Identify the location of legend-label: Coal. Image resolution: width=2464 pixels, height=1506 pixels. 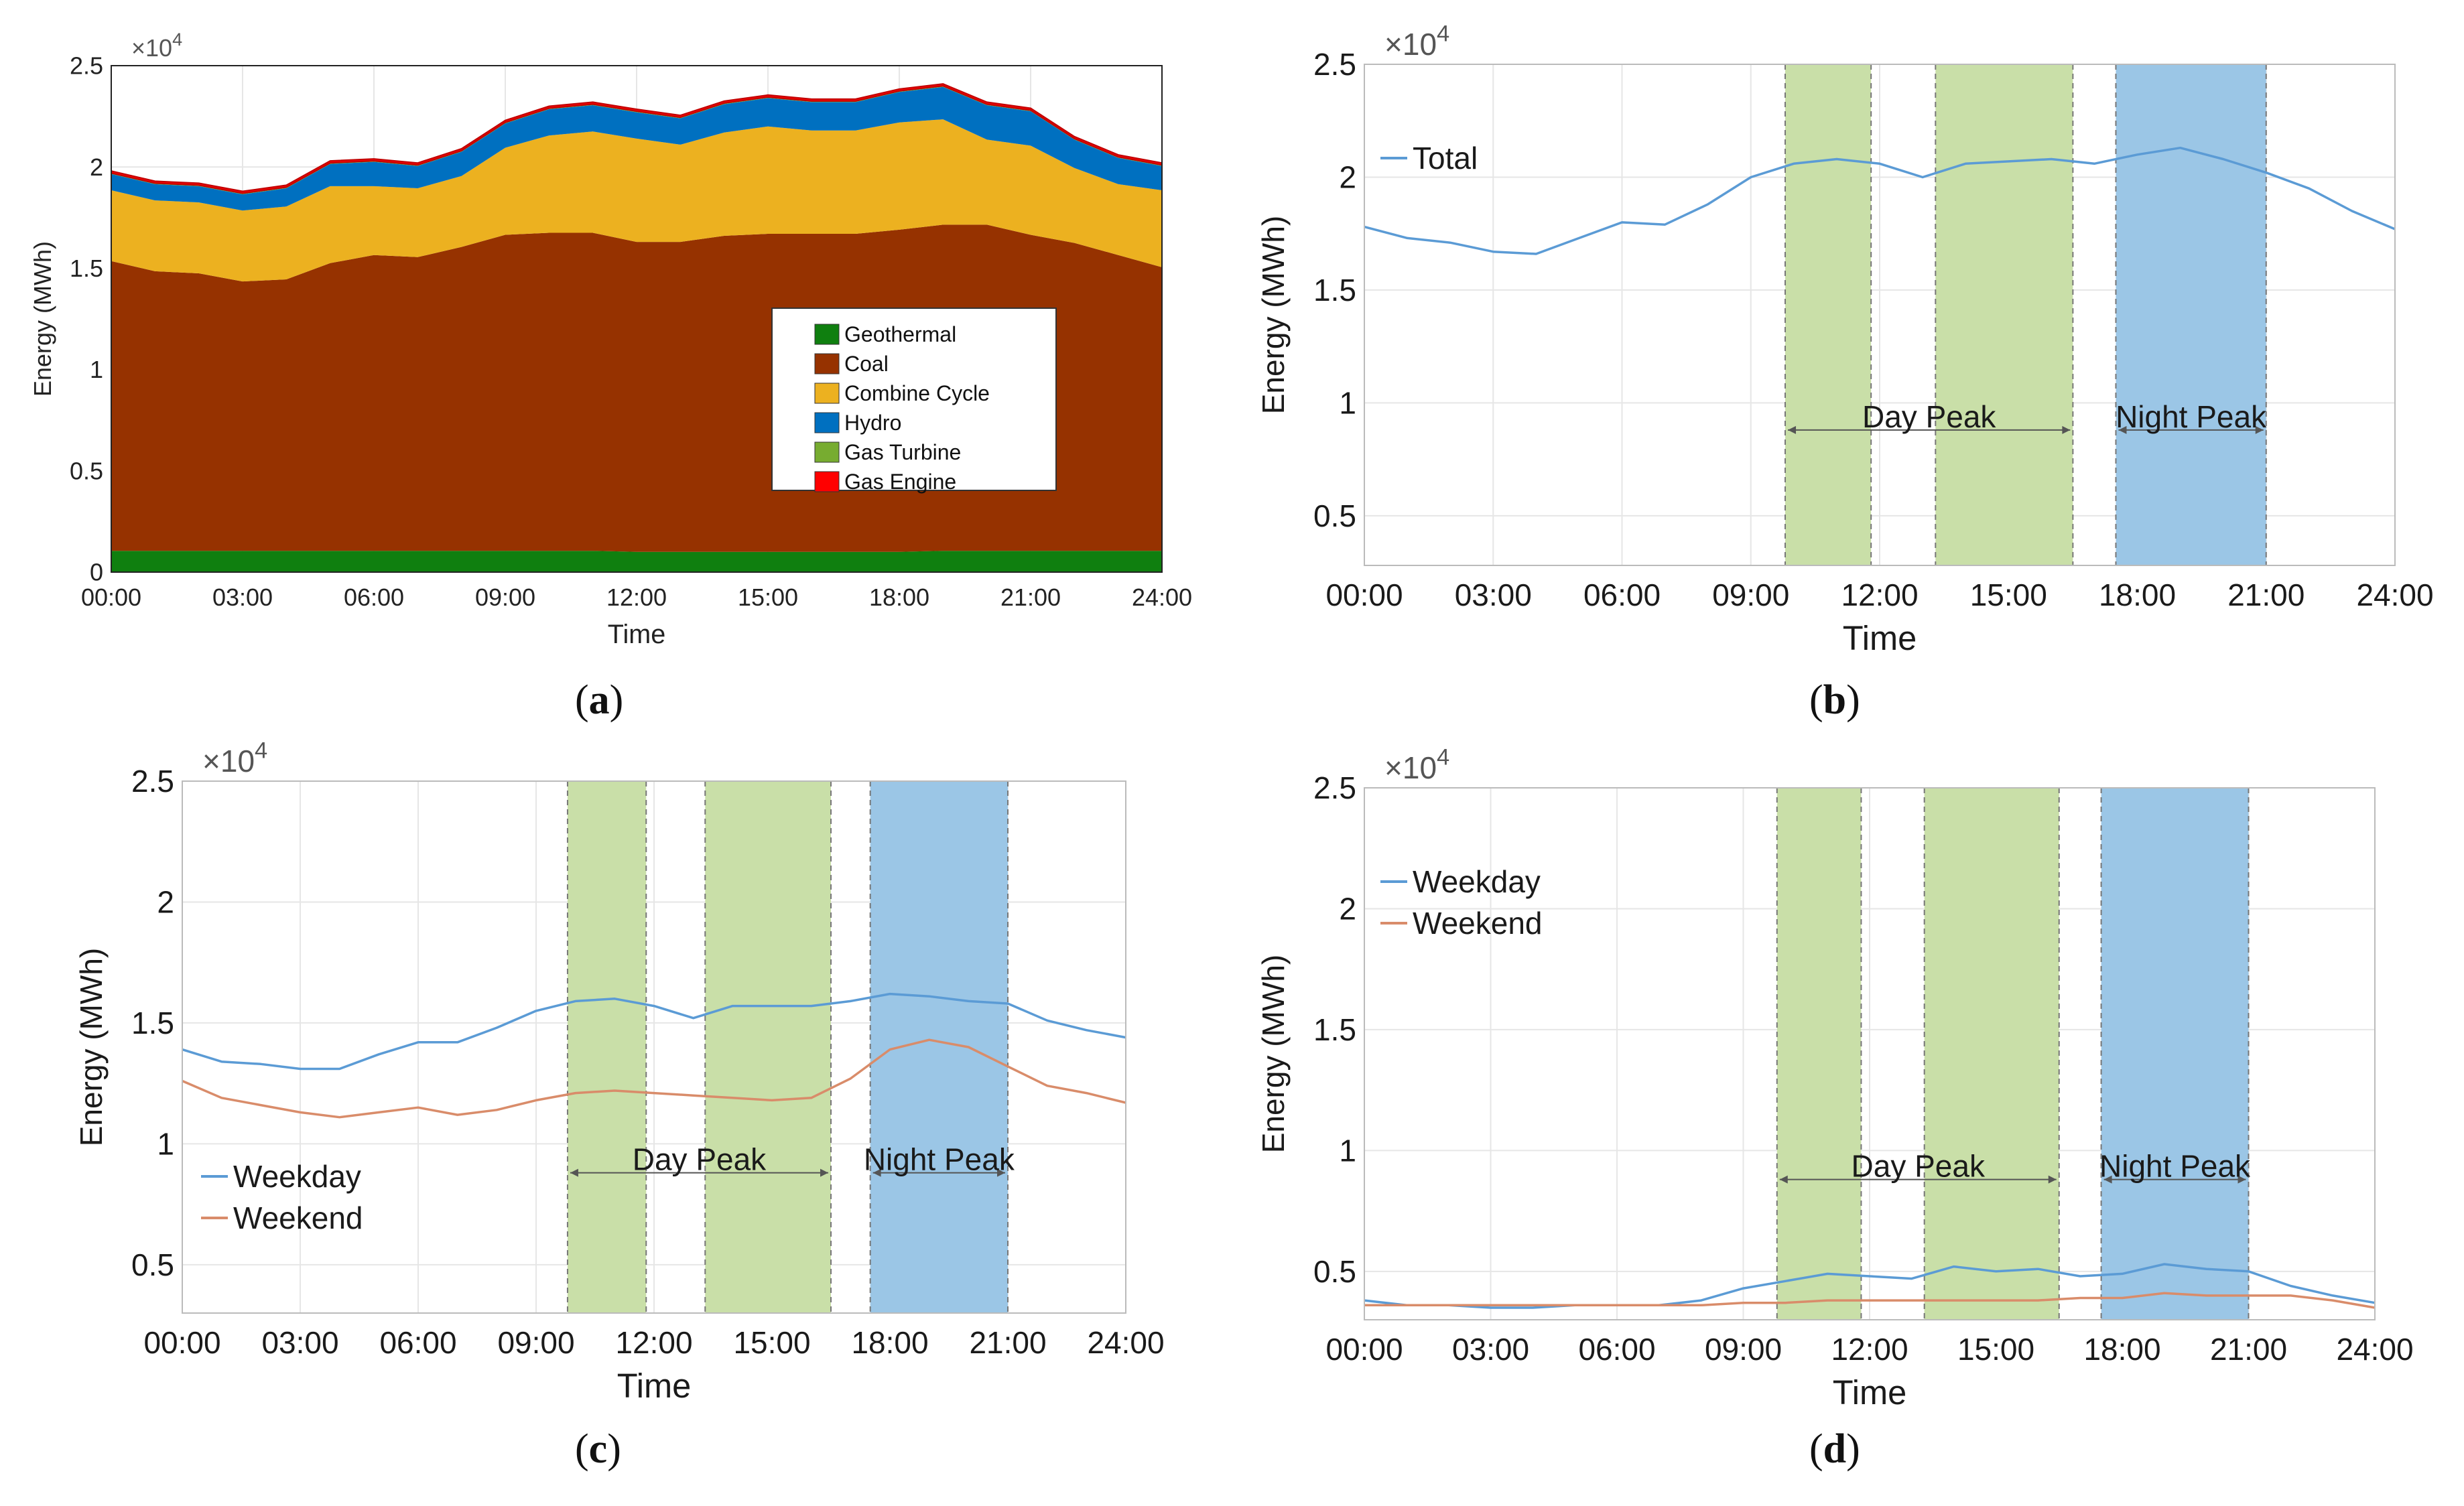
(866, 364).